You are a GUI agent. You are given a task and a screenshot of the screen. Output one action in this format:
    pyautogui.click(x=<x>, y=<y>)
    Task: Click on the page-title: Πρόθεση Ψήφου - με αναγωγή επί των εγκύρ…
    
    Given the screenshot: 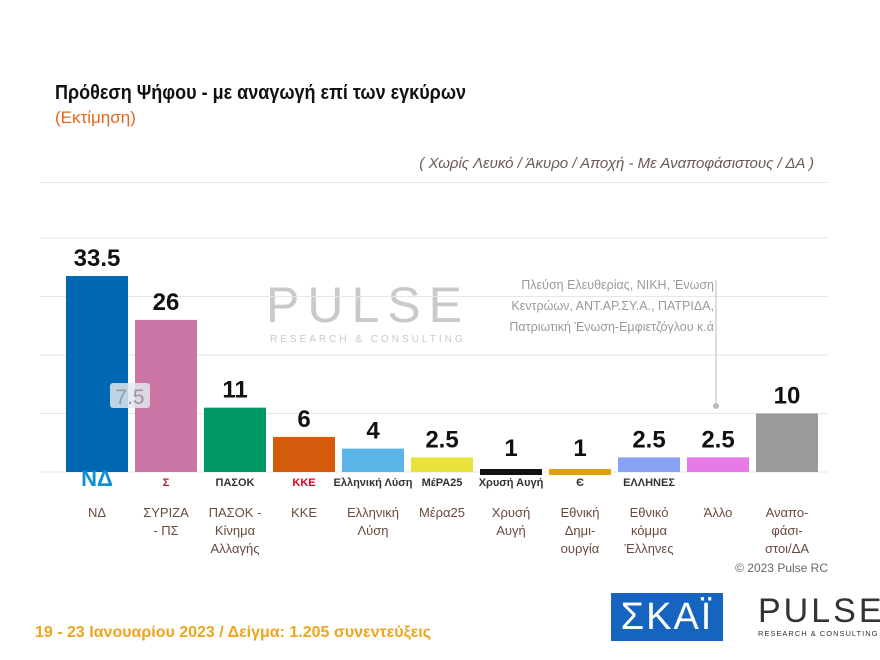 What is the action you would take?
    pyautogui.click(x=261, y=93)
    